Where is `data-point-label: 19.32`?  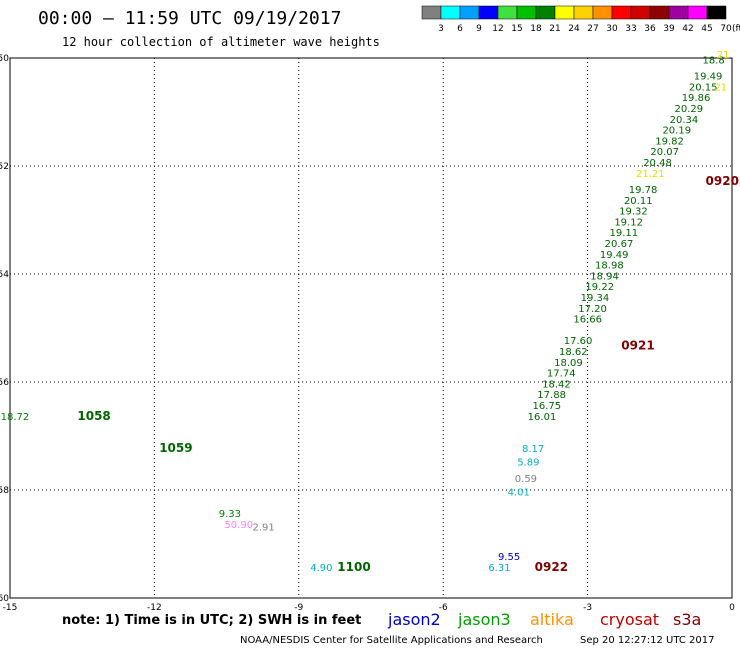
data-point-label: 19.32 is located at coordinates (633, 212).